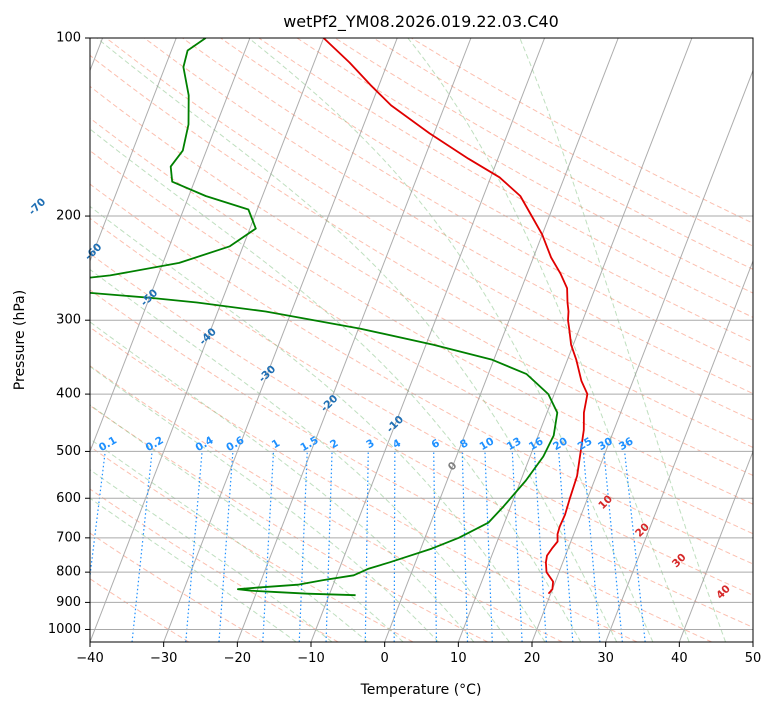 This screenshot has width=775, height=708. I want to click on x-tick-label: −40, so click(89, 658).